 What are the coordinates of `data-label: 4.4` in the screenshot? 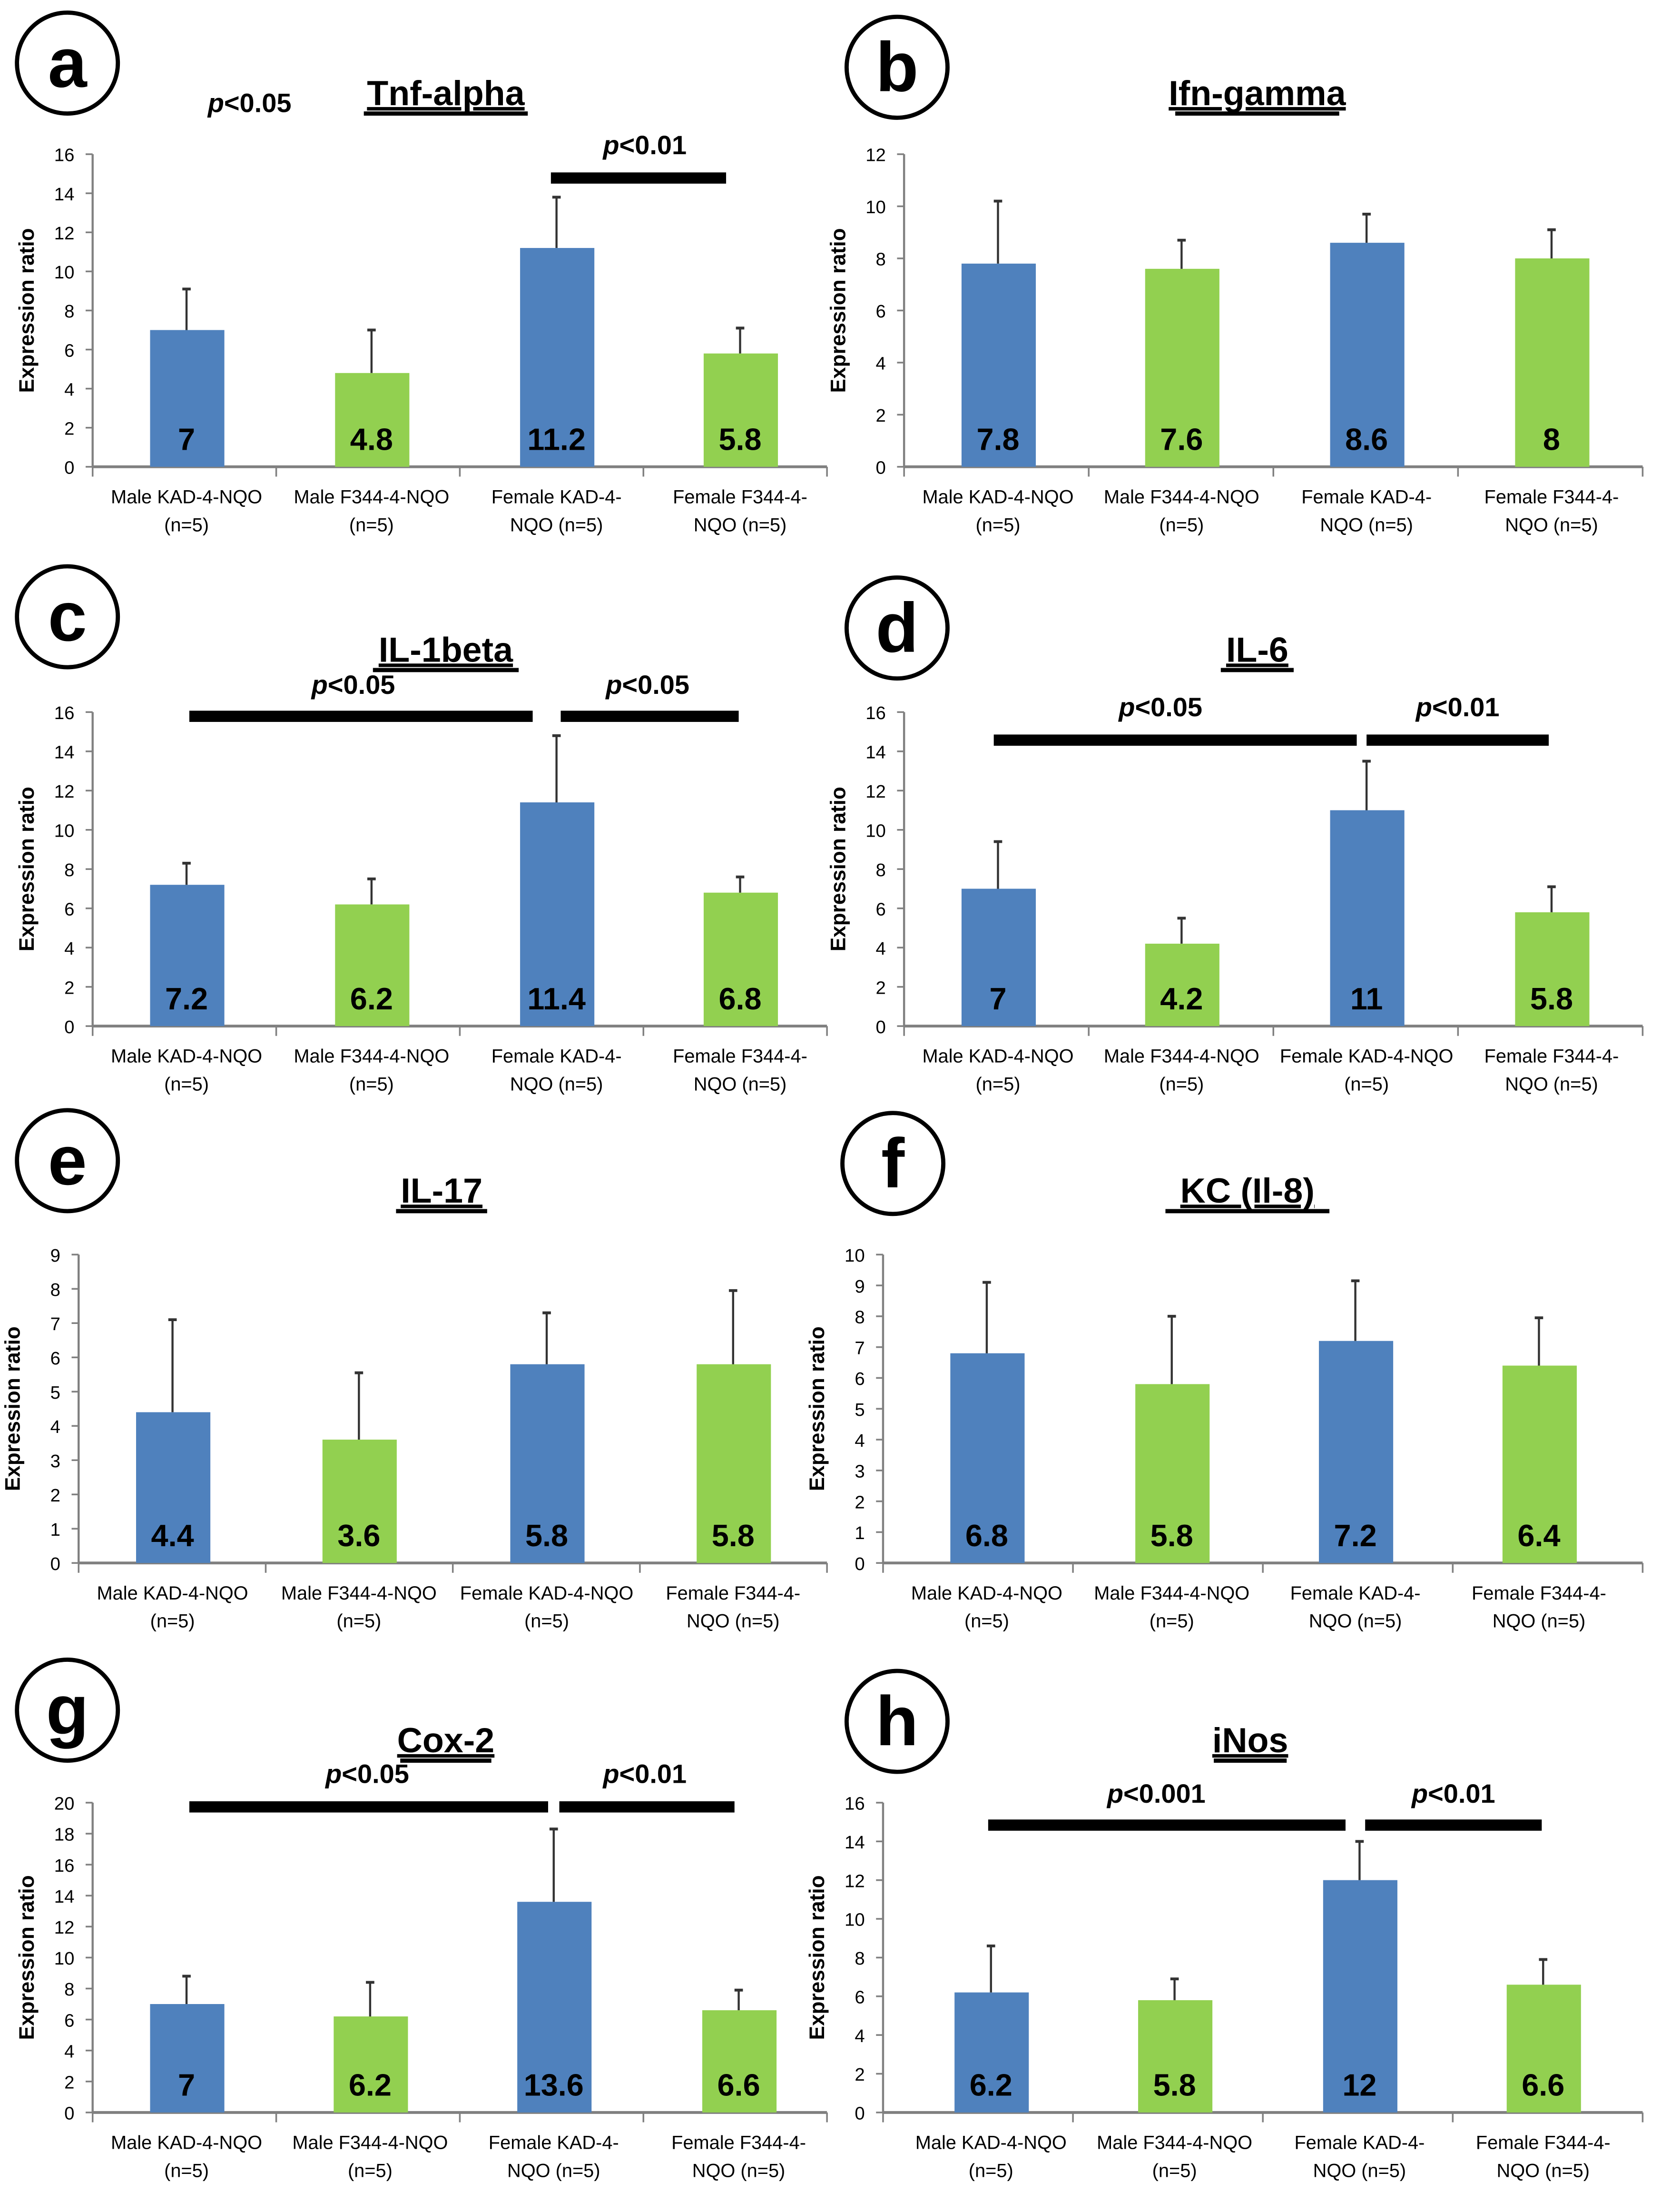 It's located at (172, 1535).